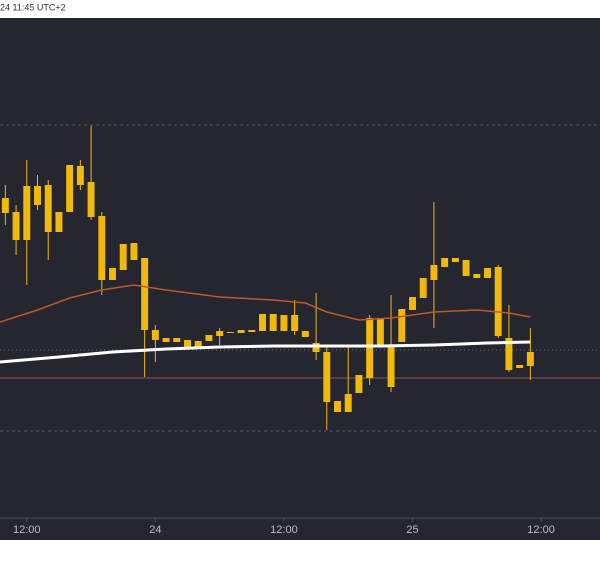  I want to click on x-tick-label: 25, so click(412, 530).